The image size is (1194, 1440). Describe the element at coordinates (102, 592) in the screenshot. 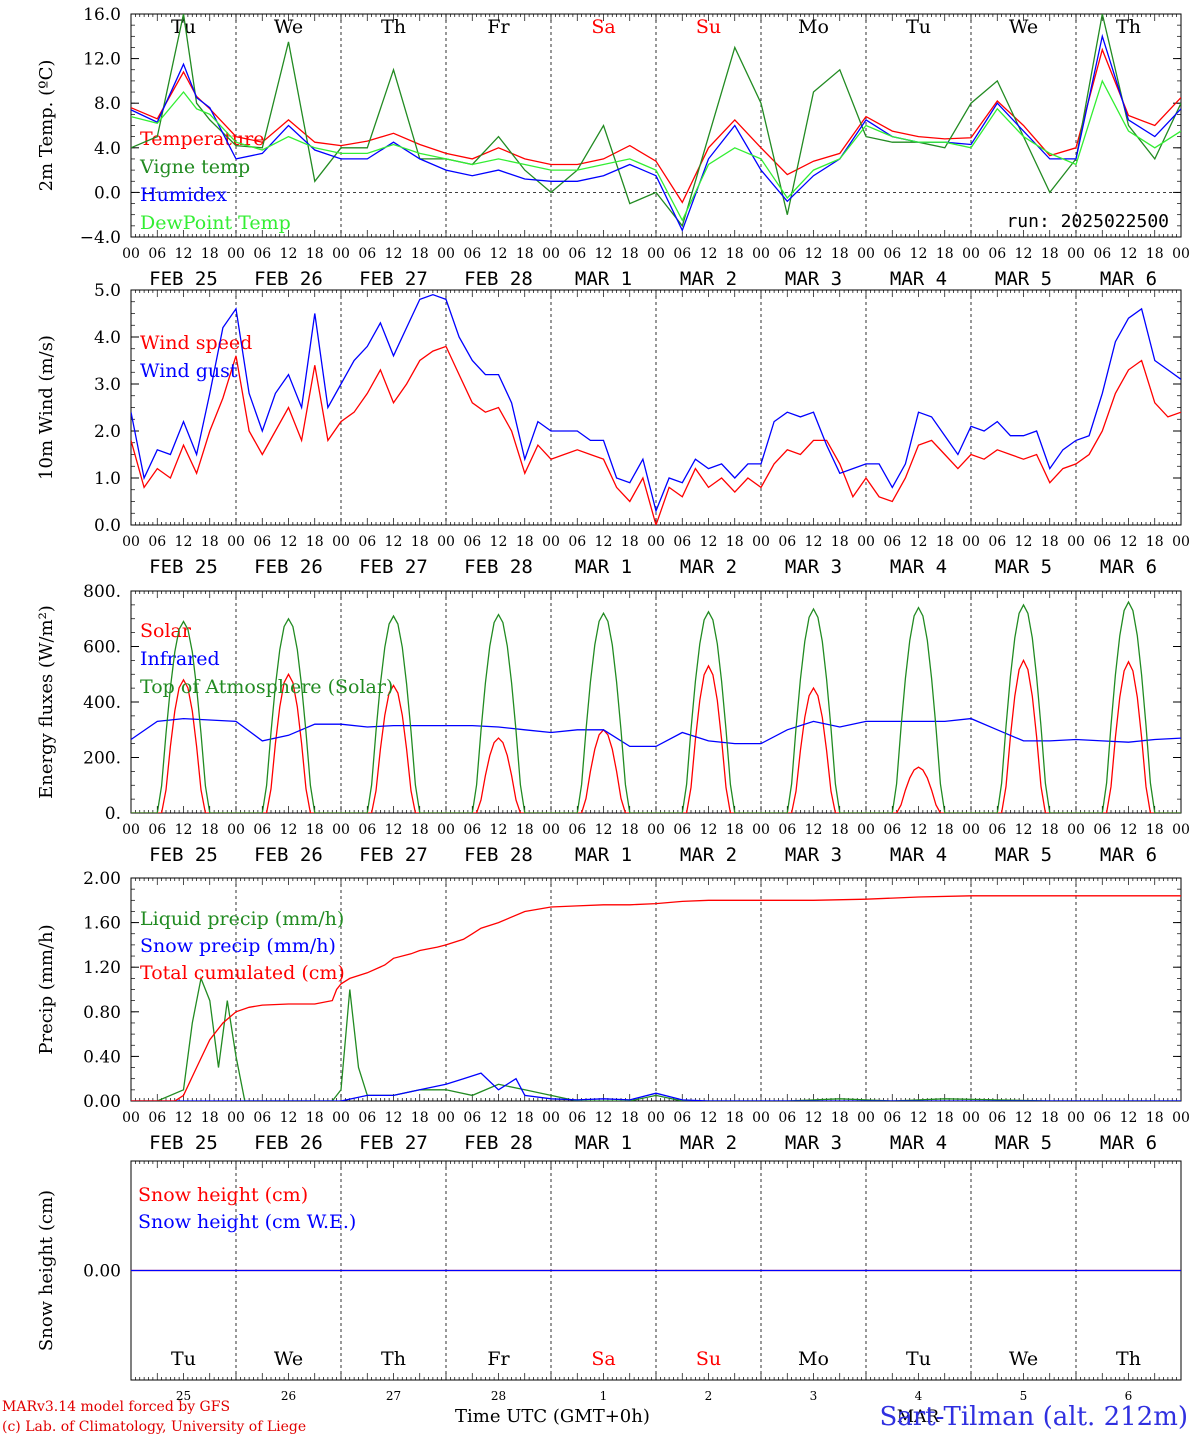

I see `y-tick-label: 800.` at that location.